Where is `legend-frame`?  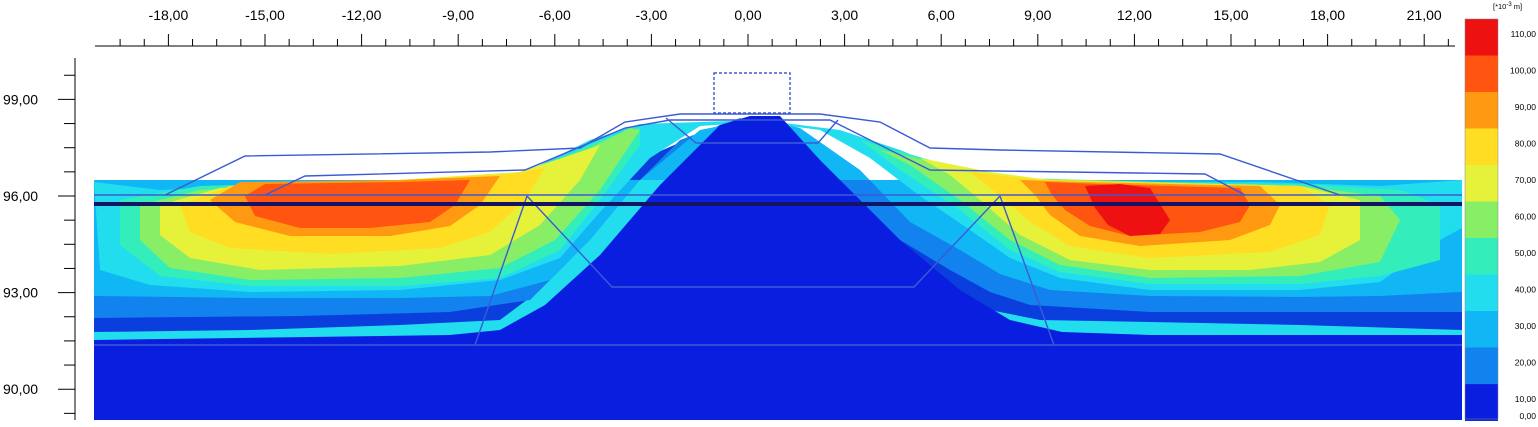
legend-frame is located at coordinates (1481, 219).